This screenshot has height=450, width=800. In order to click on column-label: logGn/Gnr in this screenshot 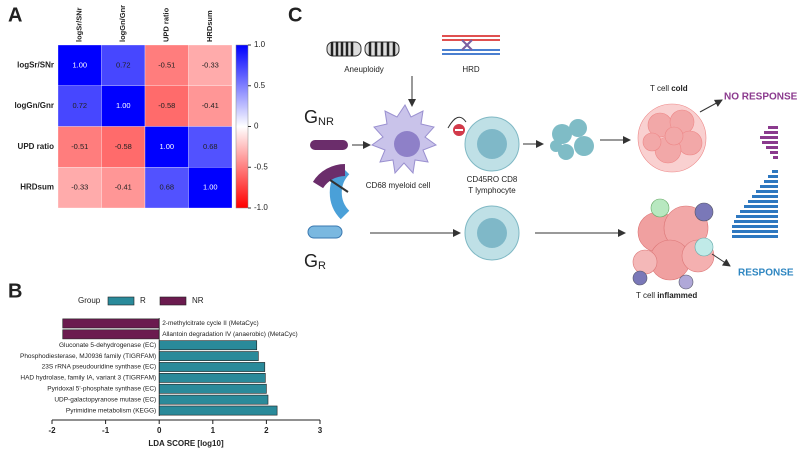, I will do `click(122, 23)`.